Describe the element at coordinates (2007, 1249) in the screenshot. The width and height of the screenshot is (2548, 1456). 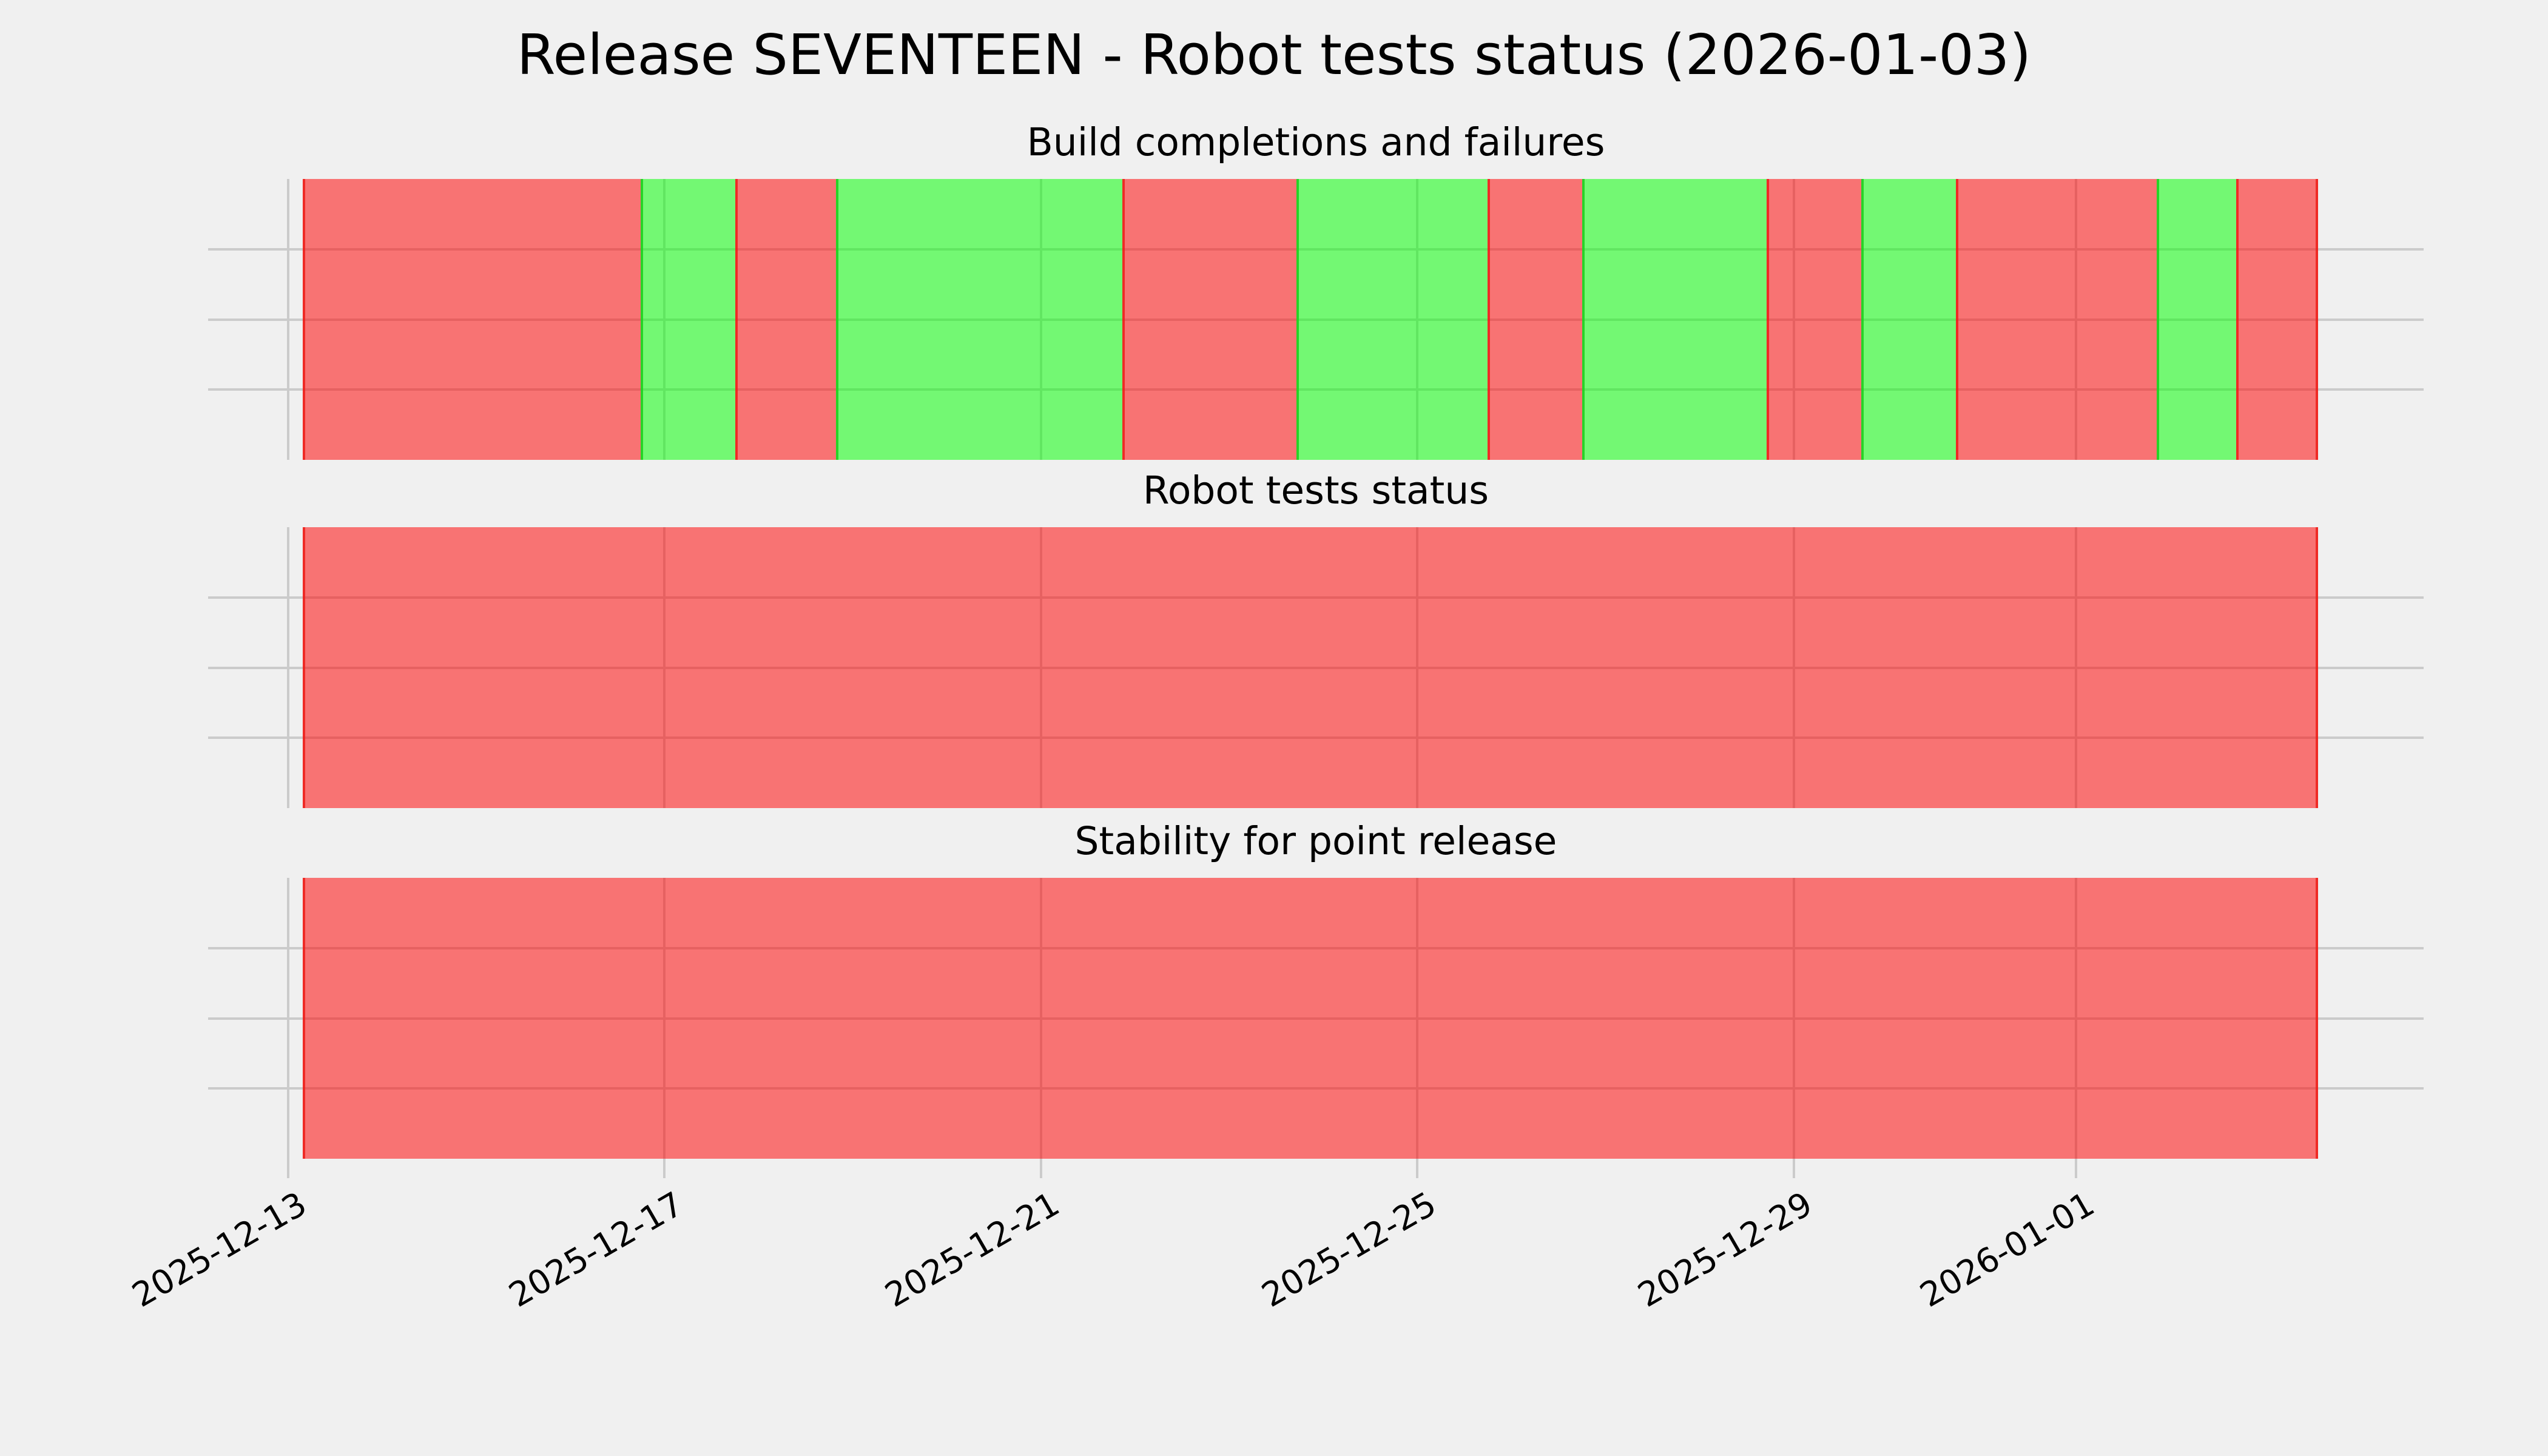
I see `x-tick-label: 2026-01-01` at that location.